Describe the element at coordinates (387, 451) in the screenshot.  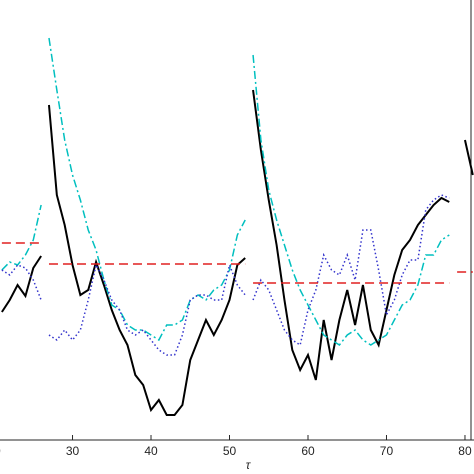
I see `x-tick-label: 70` at that location.